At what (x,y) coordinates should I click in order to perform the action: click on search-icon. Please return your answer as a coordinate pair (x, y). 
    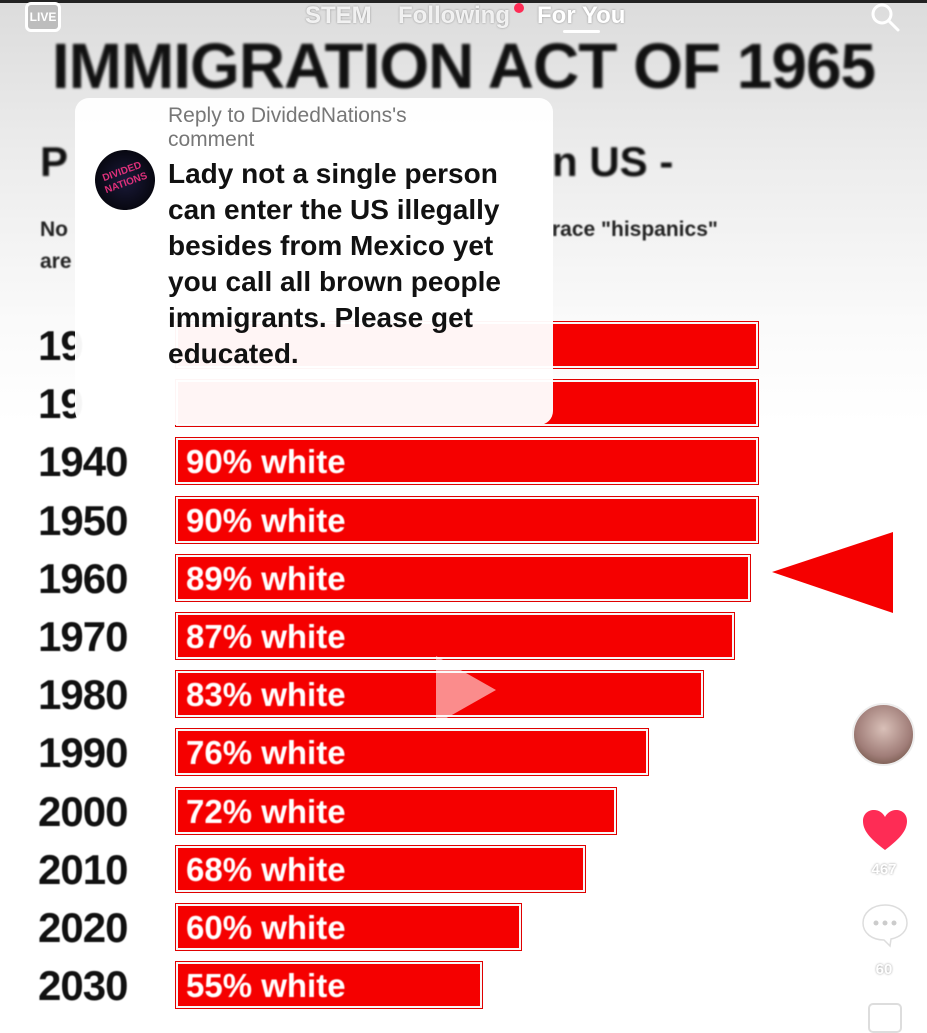
    Looking at the image, I should click on (885, 17).